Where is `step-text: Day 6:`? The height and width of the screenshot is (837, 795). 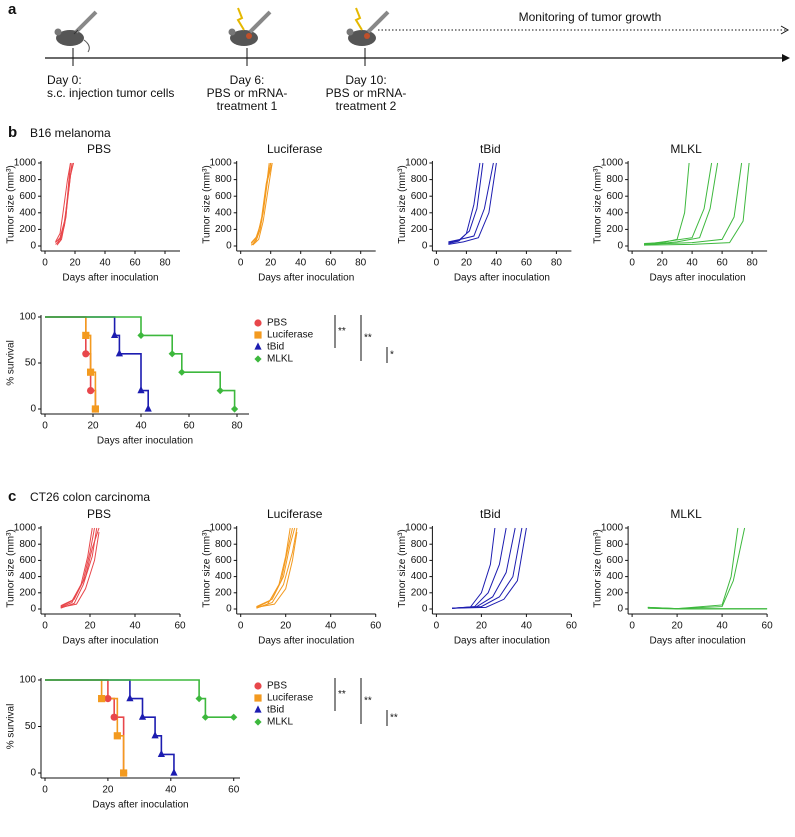 step-text: Day 6: is located at coordinates (247, 80).